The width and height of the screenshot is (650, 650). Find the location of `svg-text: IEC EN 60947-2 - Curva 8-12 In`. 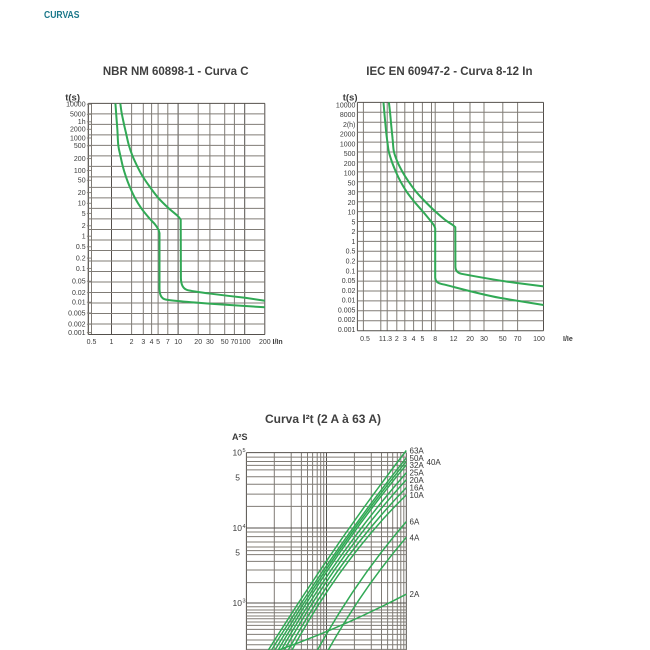

svg-text: IEC EN 60947-2 - Curva 8-12 In is located at coordinates (449, 72).